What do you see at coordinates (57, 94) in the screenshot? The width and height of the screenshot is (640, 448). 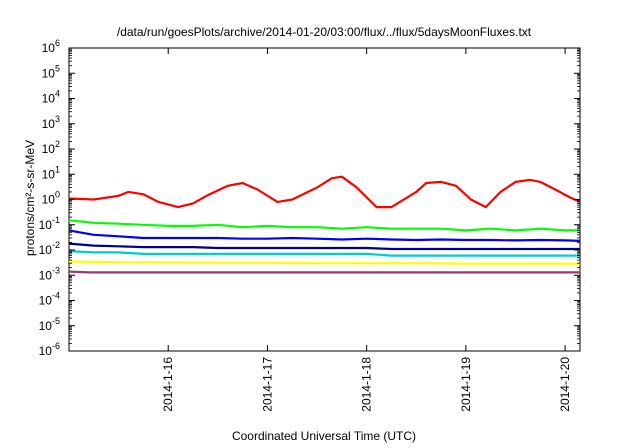 I see `y-tick-exponent: 4` at bounding box center [57, 94].